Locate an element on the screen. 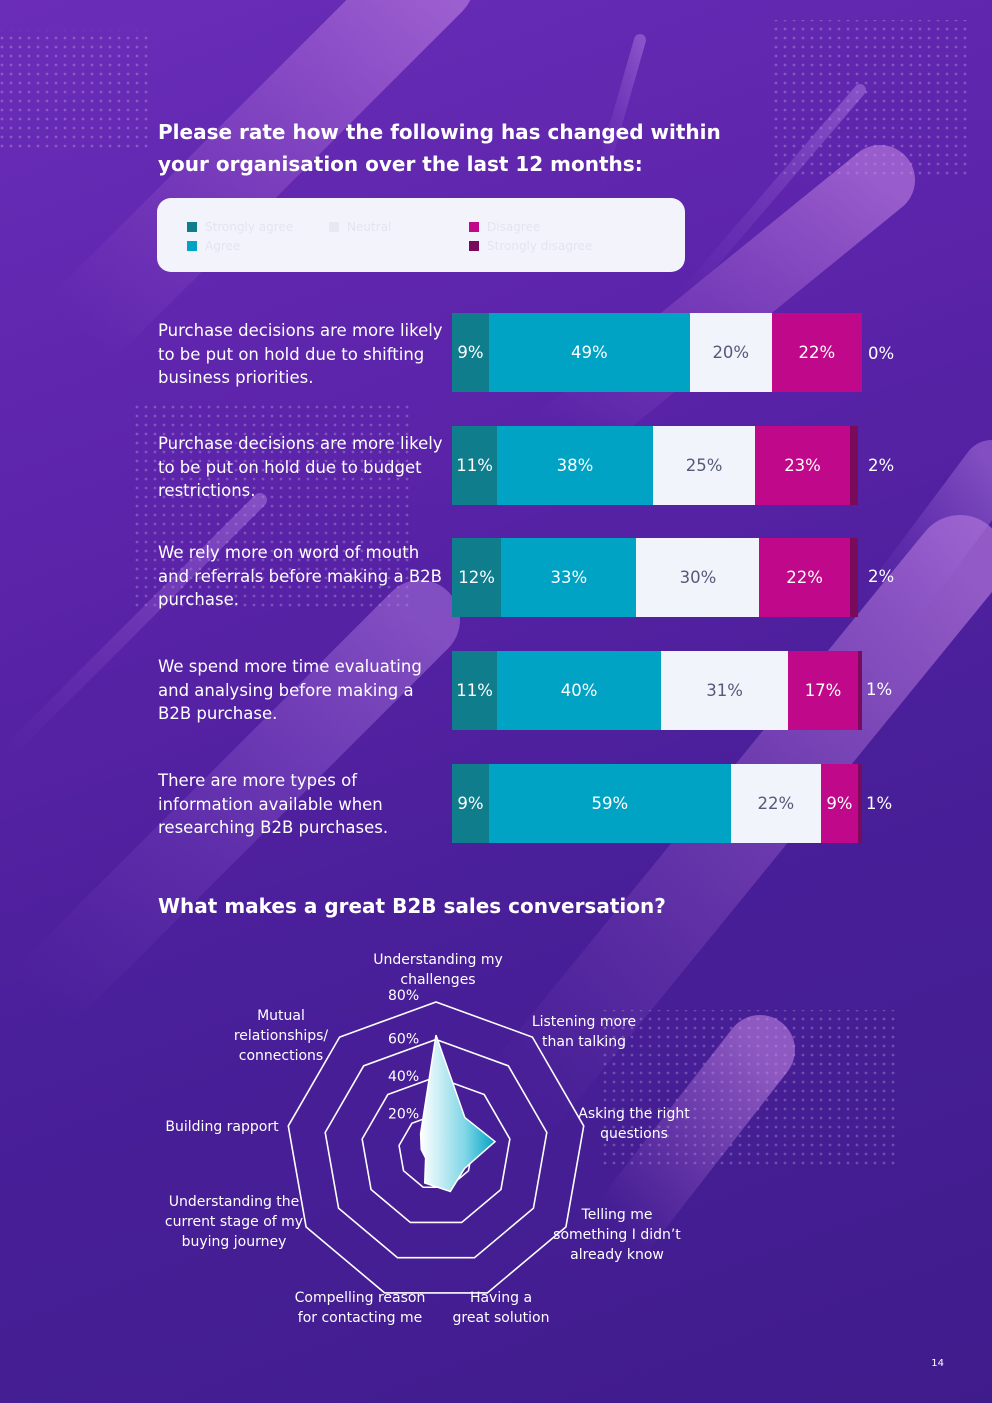  value-label: 49% is located at coordinates (589, 352).